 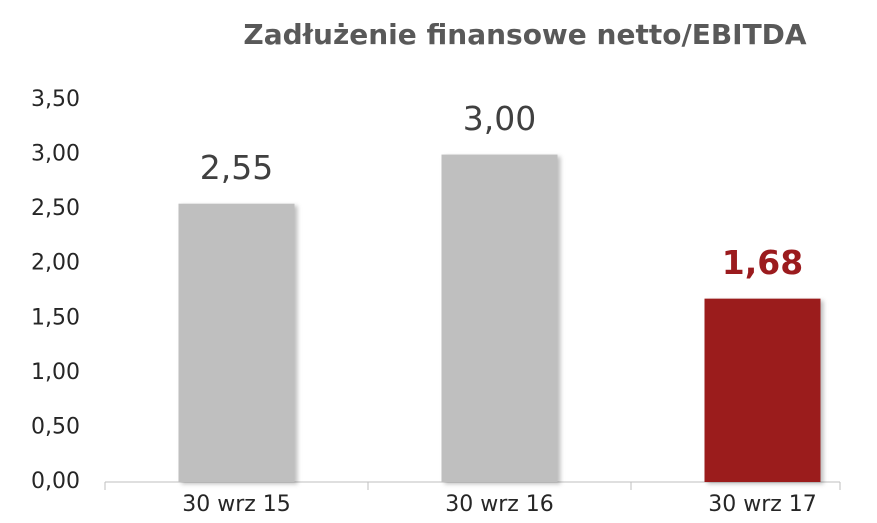 I want to click on y-tick-label: 0,00, so click(x=55, y=481).